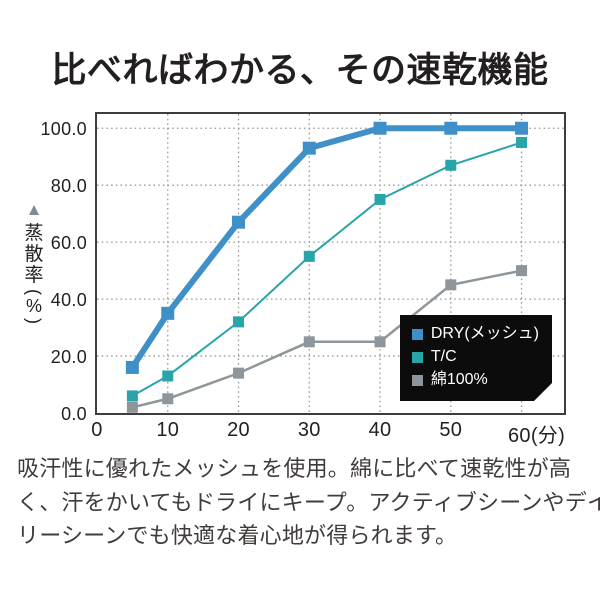 Image resolution: width=600 pixels, height=600 pixels. Describe the element at coordinates (168, 430) in the screenshot. I see `x-tick-label: 10` at that location.